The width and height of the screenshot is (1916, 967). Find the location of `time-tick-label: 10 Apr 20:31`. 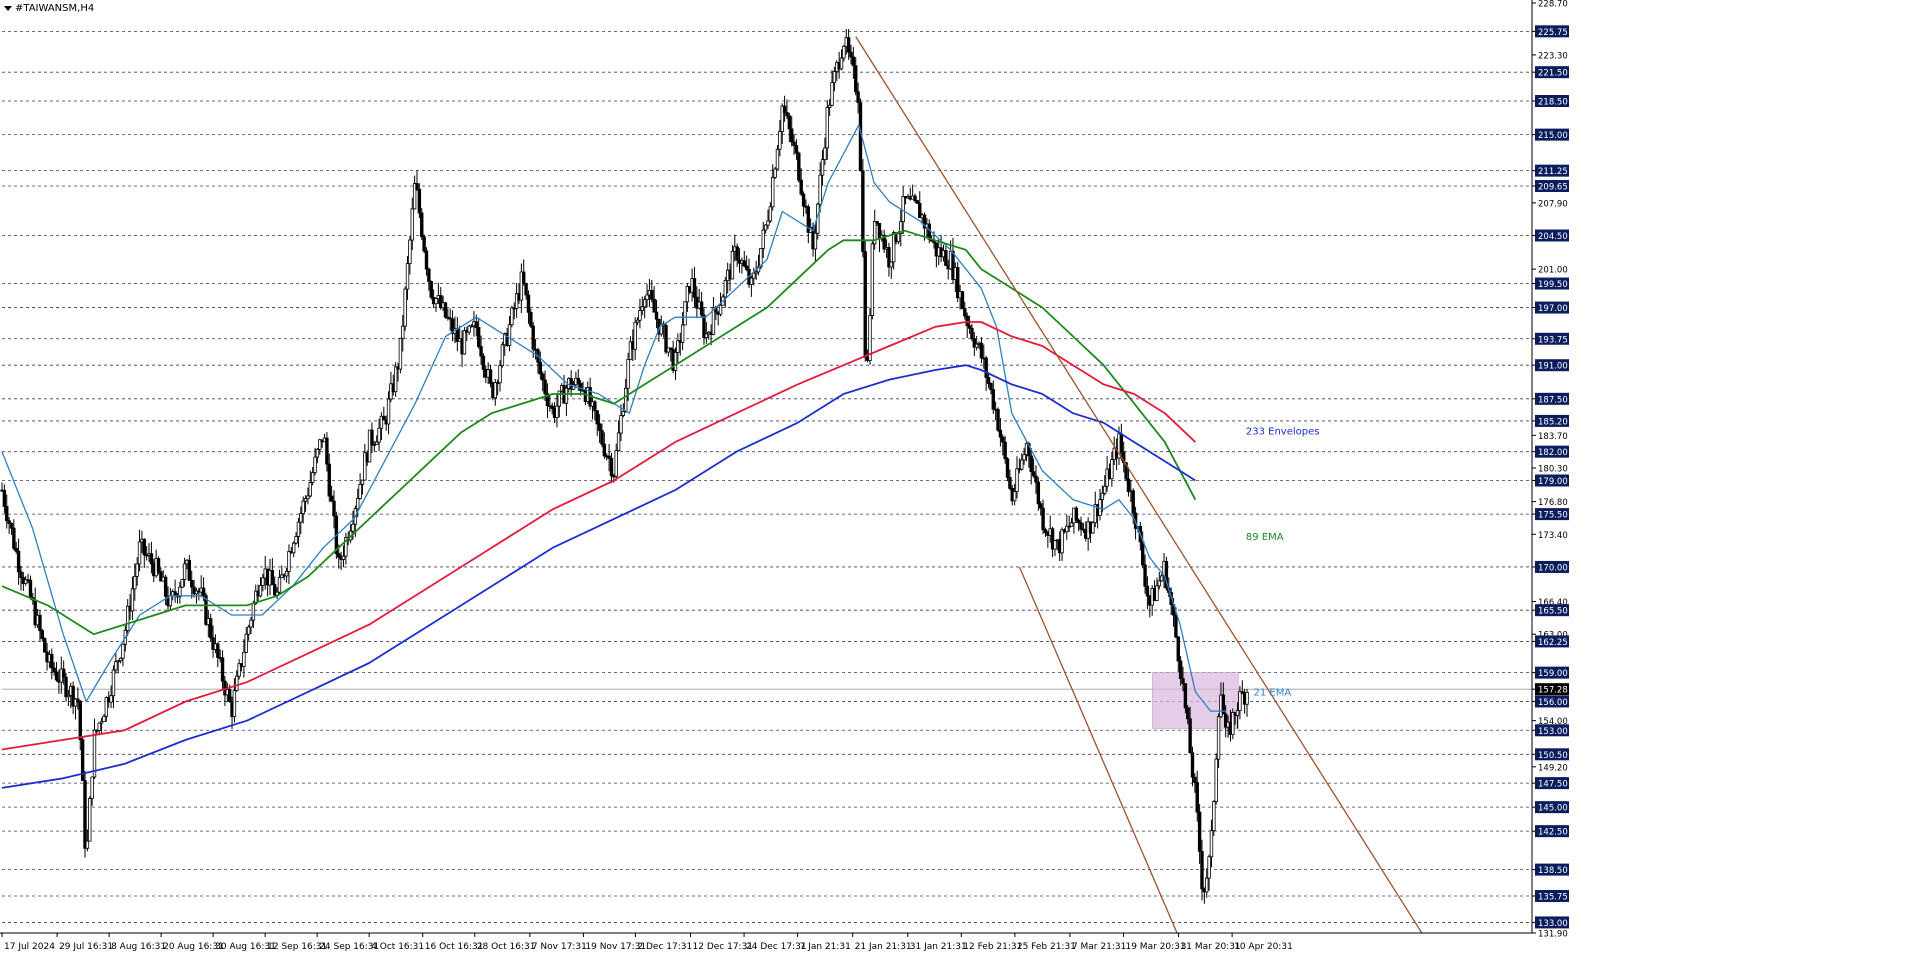

time-tick-label: 10 Apr 20:31 is located at coordinates (1263, 947).